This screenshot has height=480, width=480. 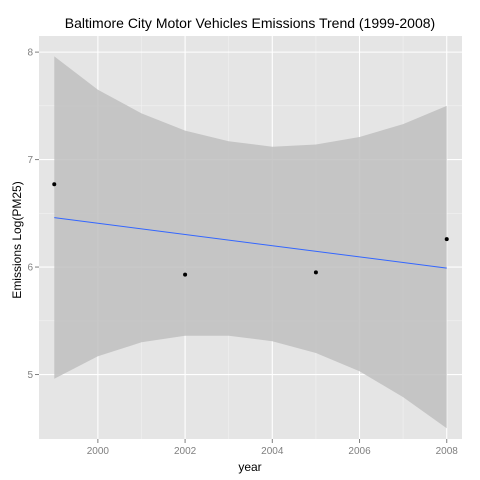 What do you see at coordinates (30, 268) in the screenshot?
I see `y-tick-label: 6` at bounding box center [30, 268].